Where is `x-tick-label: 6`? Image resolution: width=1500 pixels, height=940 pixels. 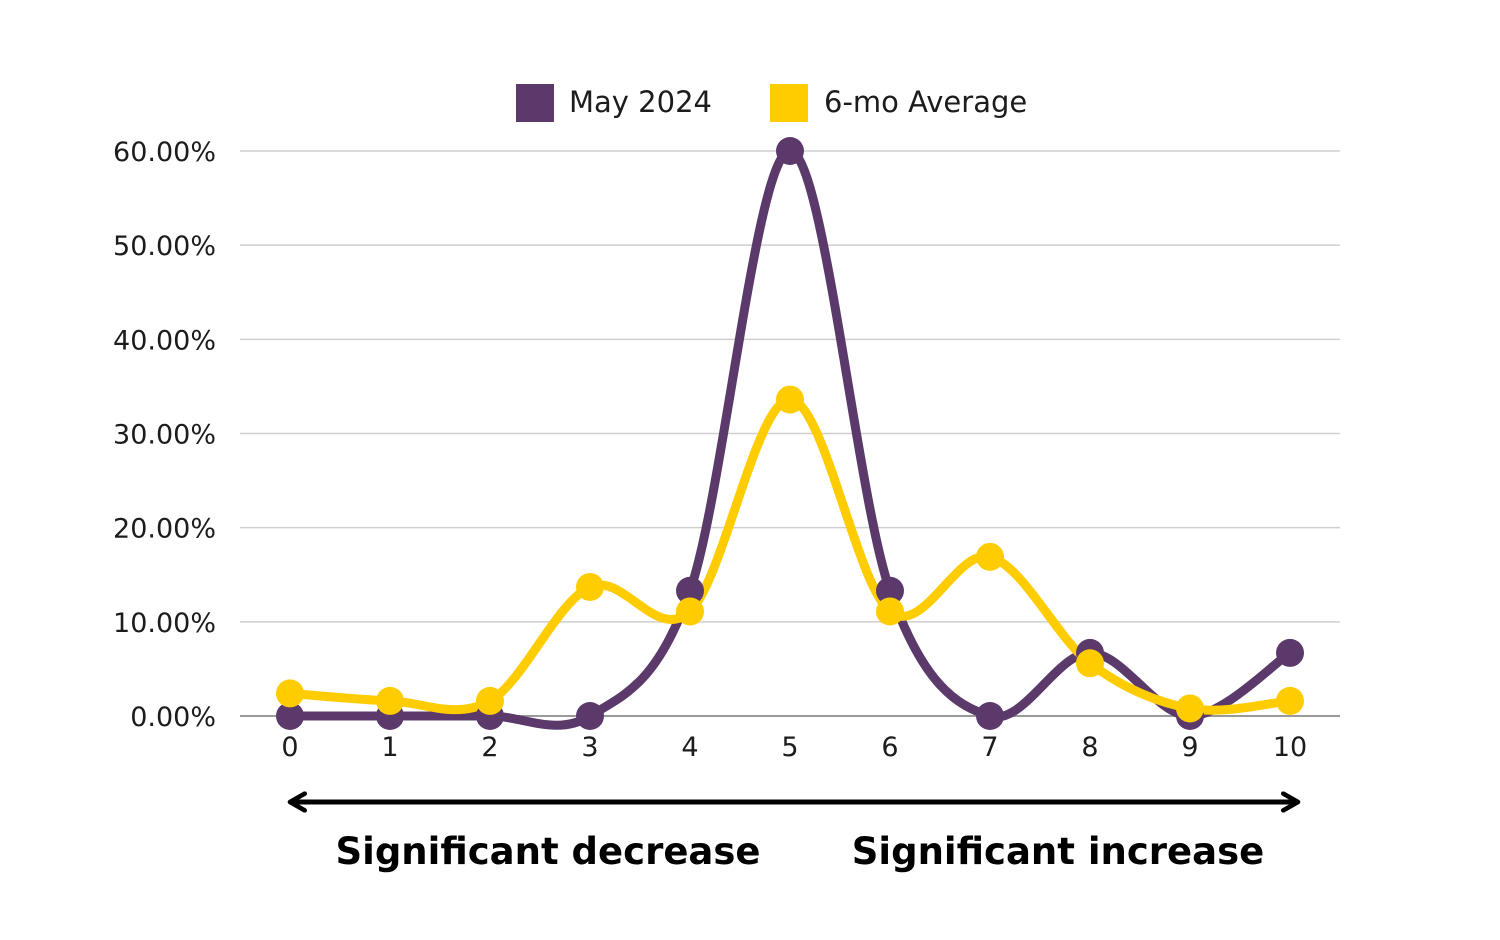 x-tick-label: 6 is located at coordinates (889, 747).